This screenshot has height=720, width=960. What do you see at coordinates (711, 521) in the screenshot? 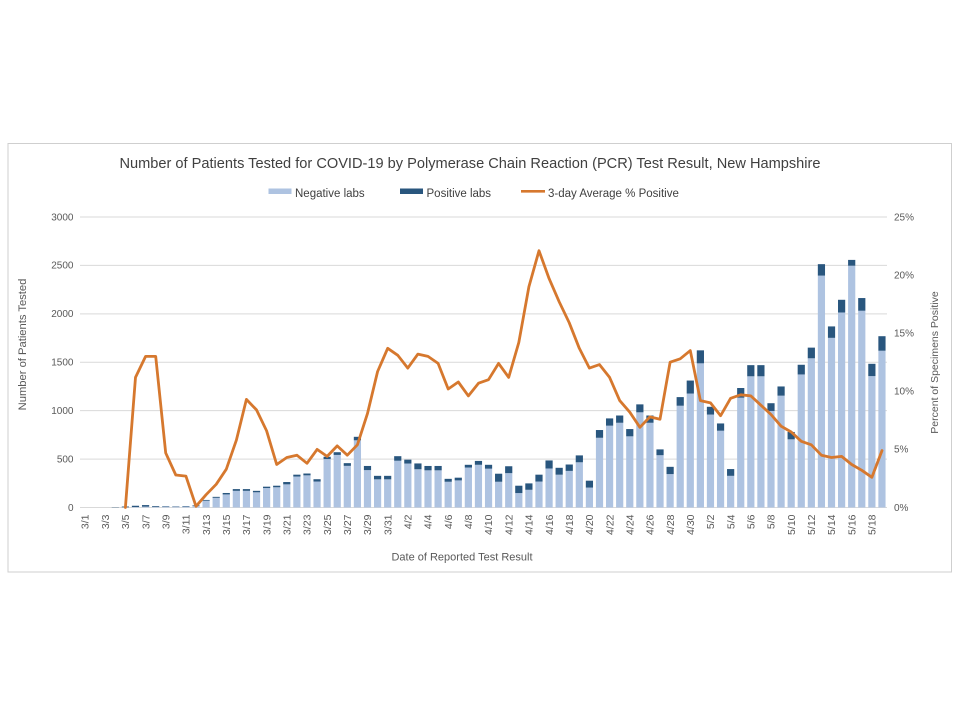
I see `svg-text: 5/2` at bounding box center [711, 521].